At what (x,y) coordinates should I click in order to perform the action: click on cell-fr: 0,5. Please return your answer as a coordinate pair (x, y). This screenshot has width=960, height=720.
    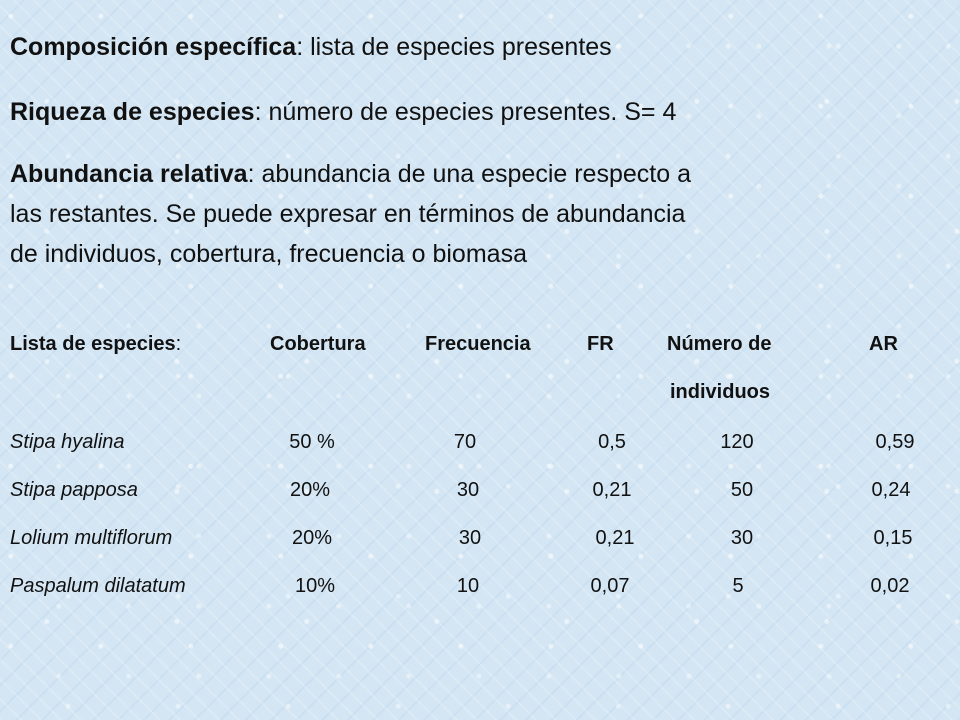
    Looking at the image, I should click on (612, 442).